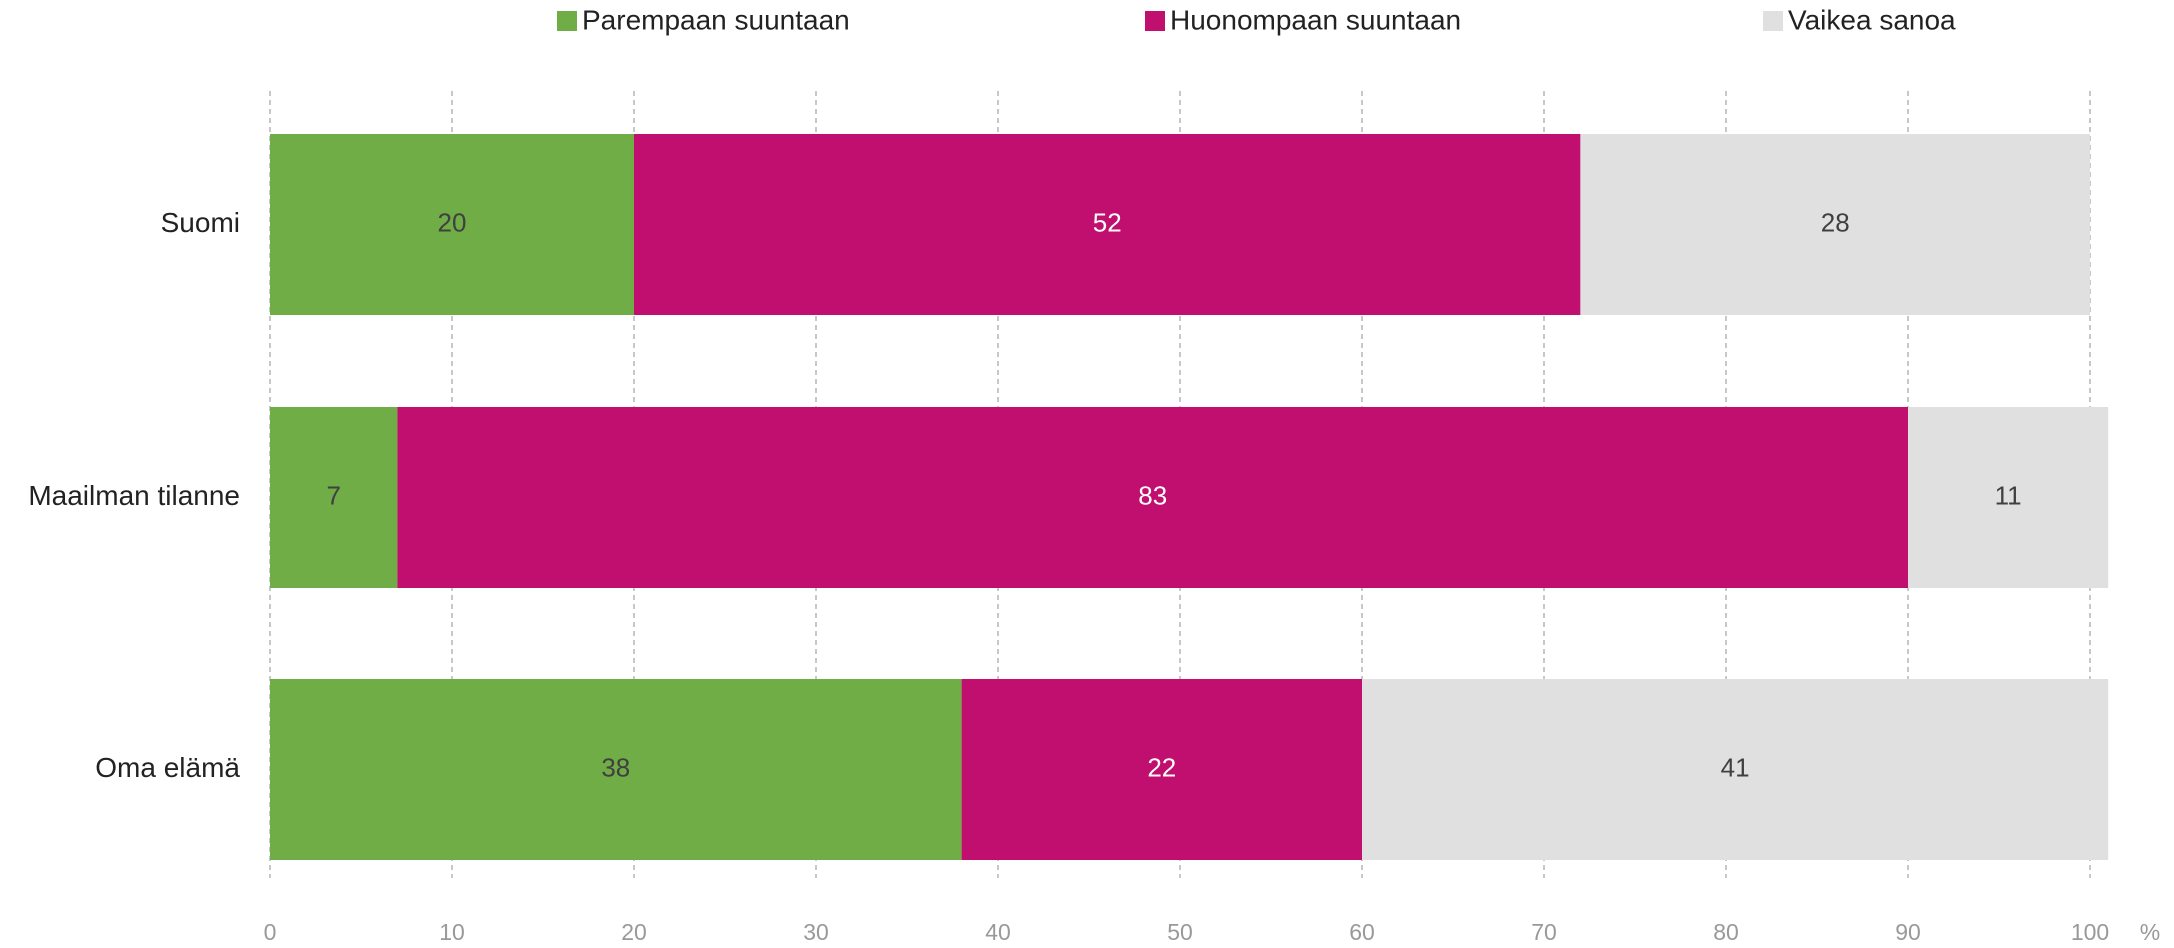 The image size is (2174, 948). I want to click on value-label: 7, so click(333, 495).